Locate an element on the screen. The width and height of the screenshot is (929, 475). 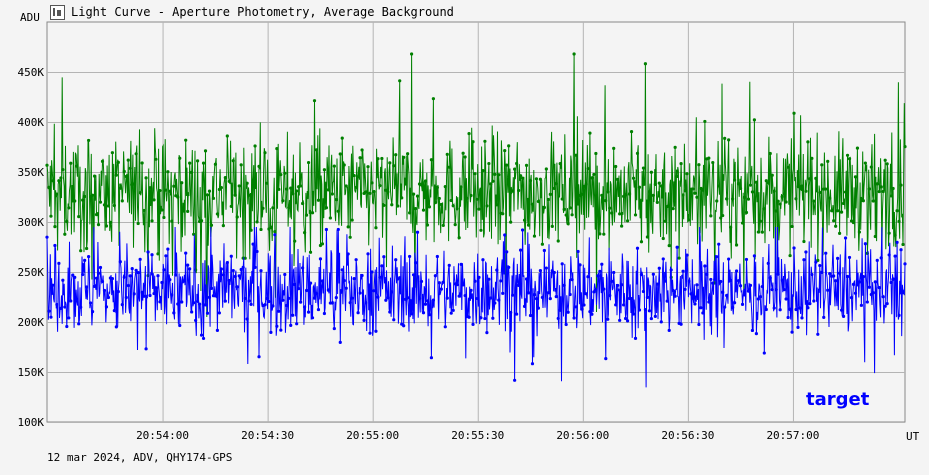
y-tick-label: 450K is located at coordinates (31, 72).